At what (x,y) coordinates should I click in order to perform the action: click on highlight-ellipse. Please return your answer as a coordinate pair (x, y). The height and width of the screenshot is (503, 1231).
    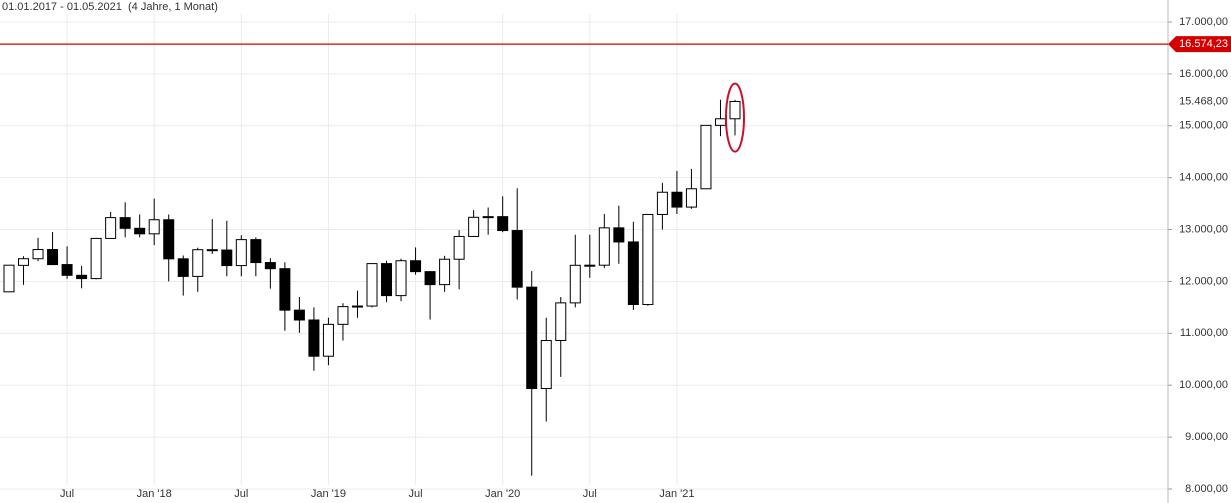
    Looking at the image, I should click on (735, 117).